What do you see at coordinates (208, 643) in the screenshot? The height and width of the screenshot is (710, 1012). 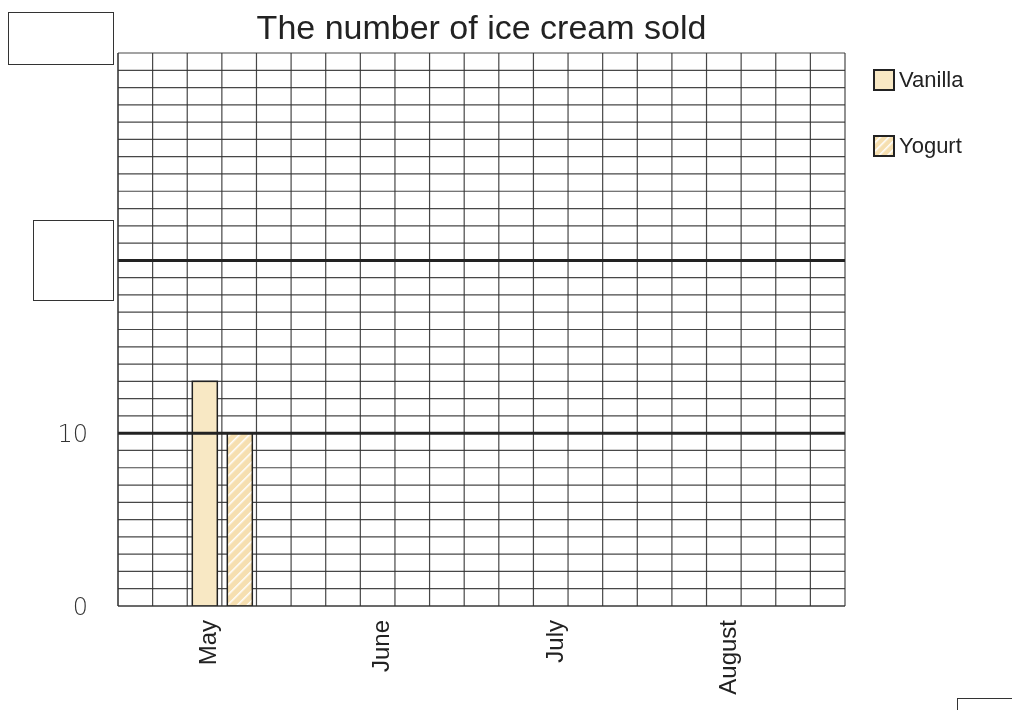 I see `x-tick-label: May` at bounding box center [208, 643].